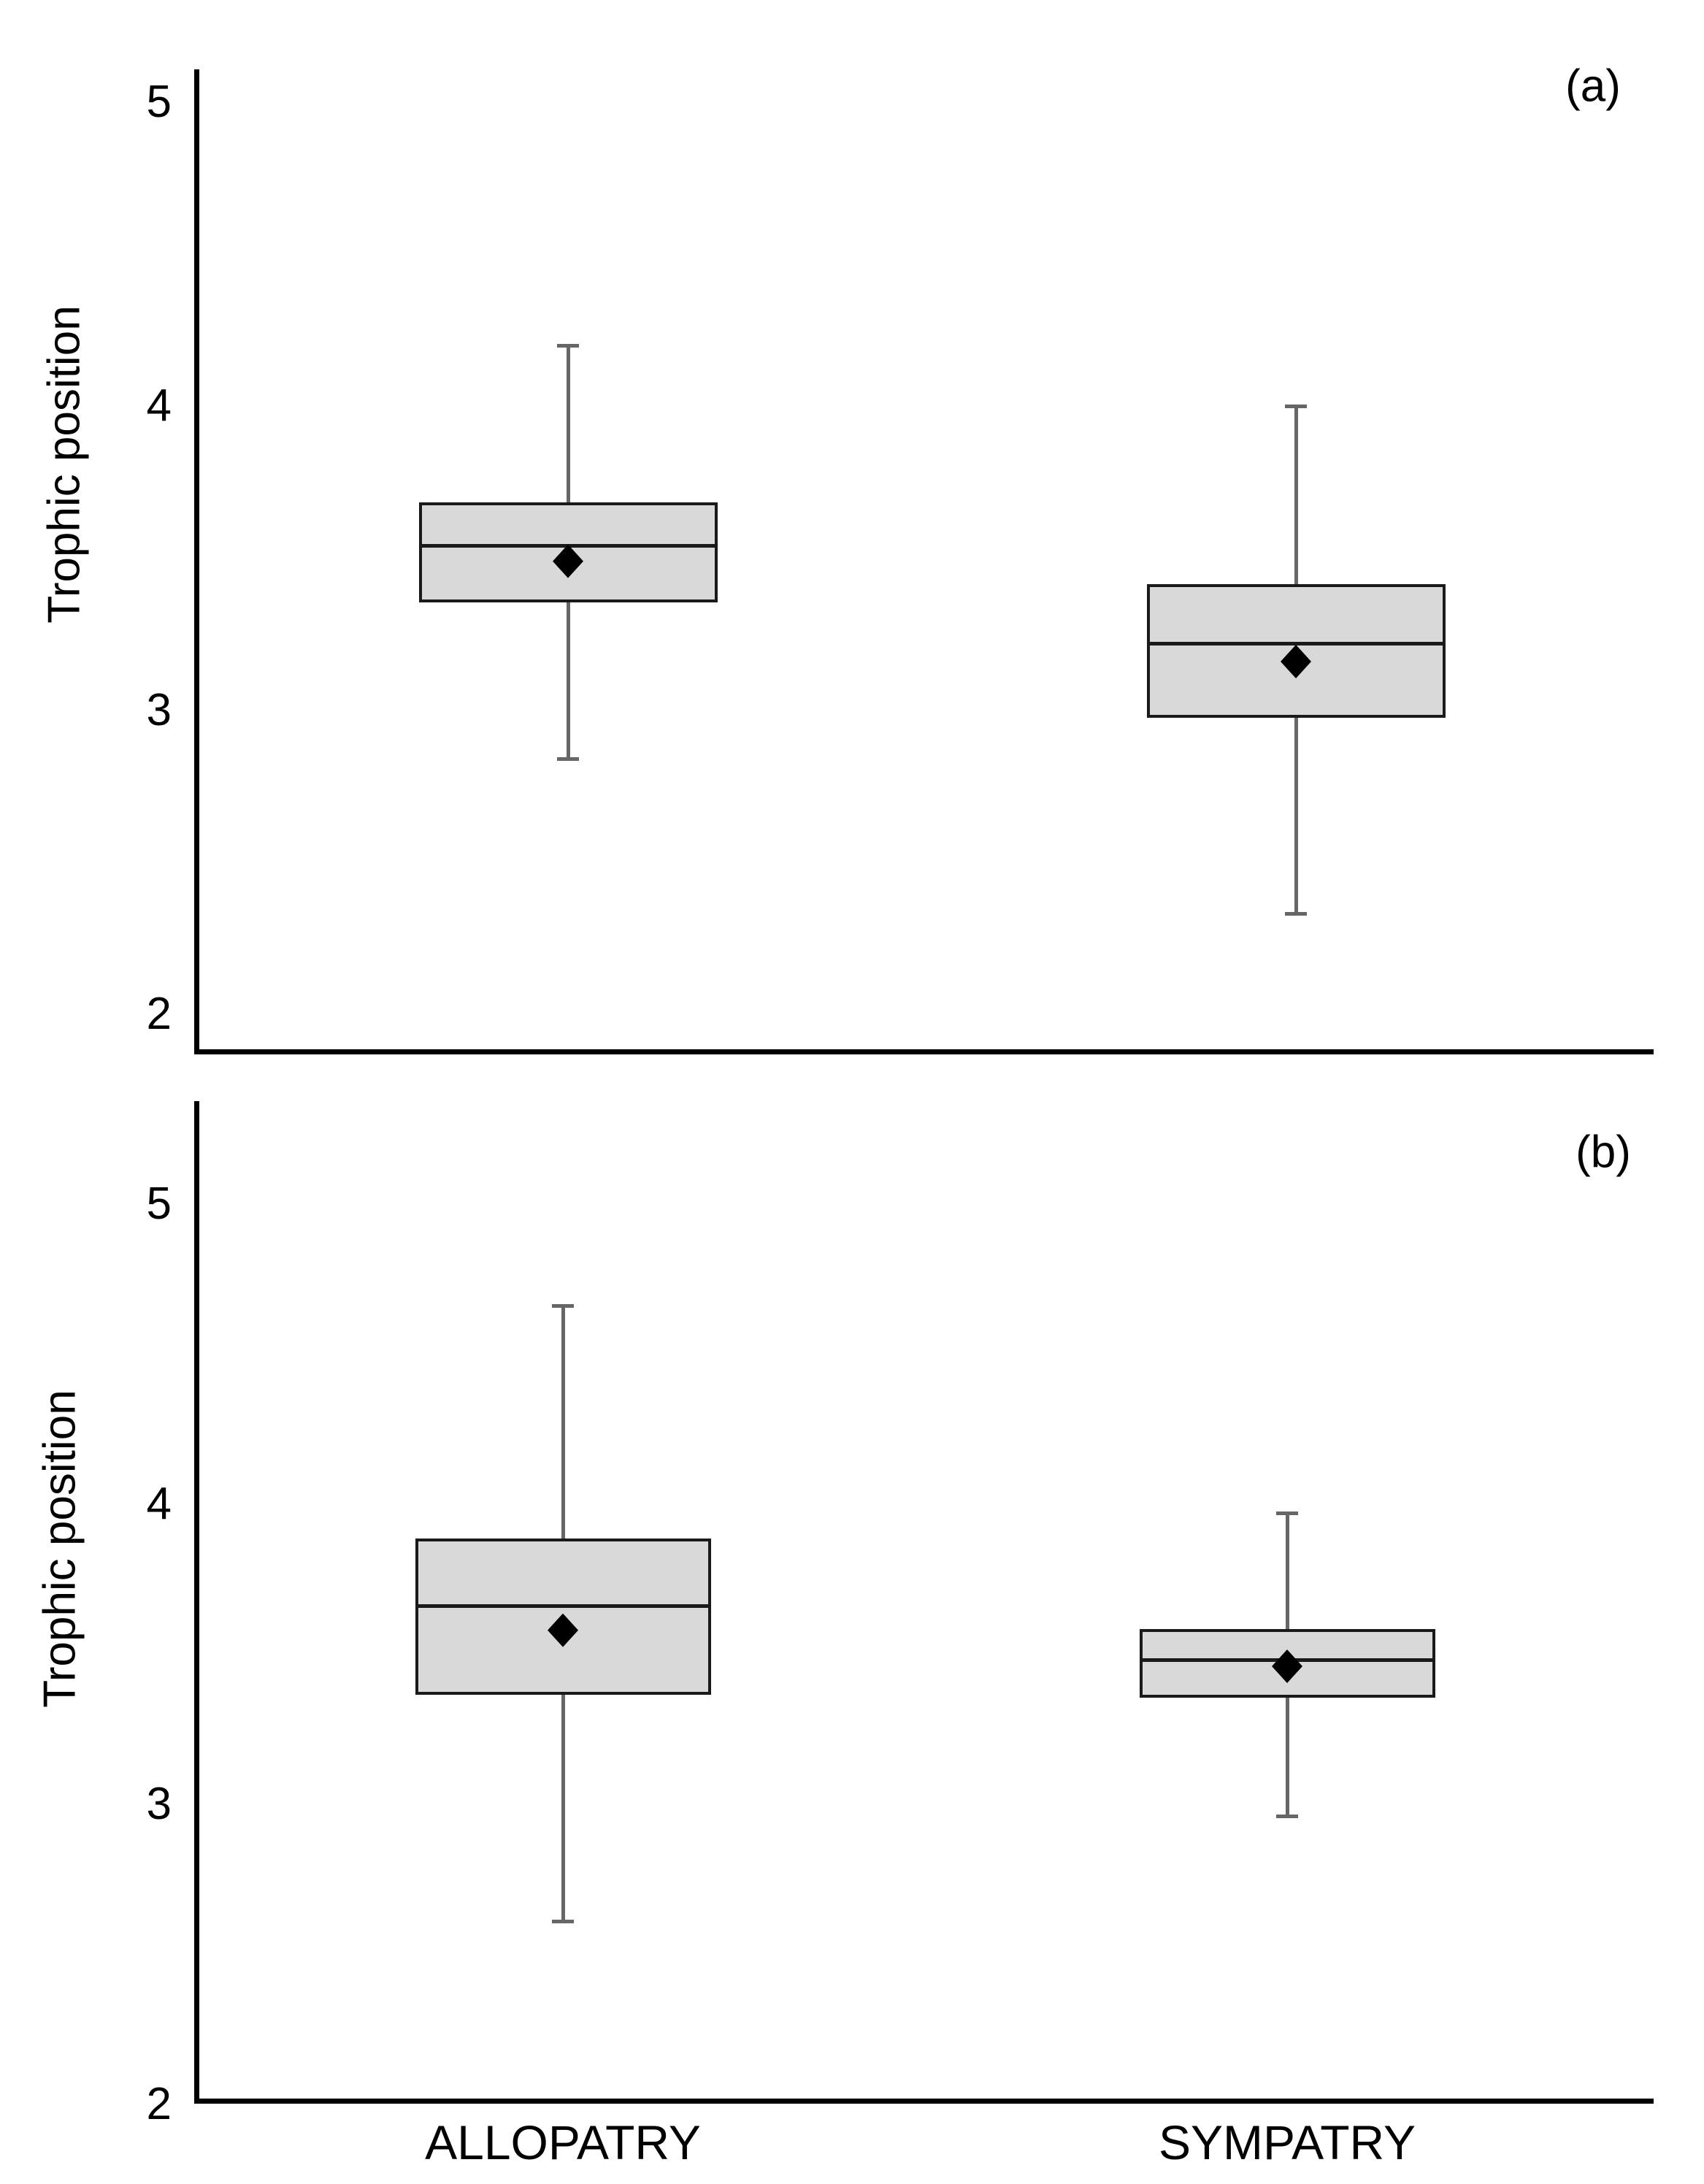  I want to click on lower-whisker-line-b-allopatry, so click(563, 1807).